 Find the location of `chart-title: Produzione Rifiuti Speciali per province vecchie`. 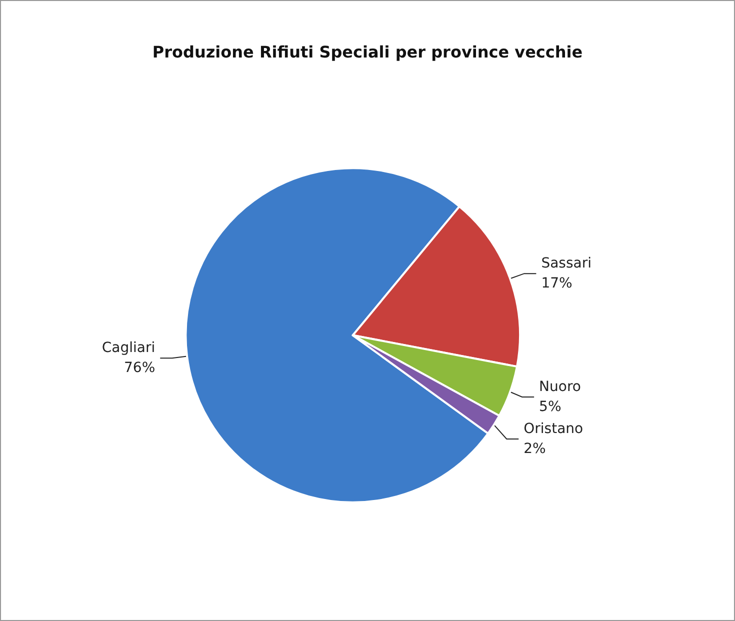

chart-title: Produzione Rifiuti Speciali per province vecchie is located at coordinates (367, 52).